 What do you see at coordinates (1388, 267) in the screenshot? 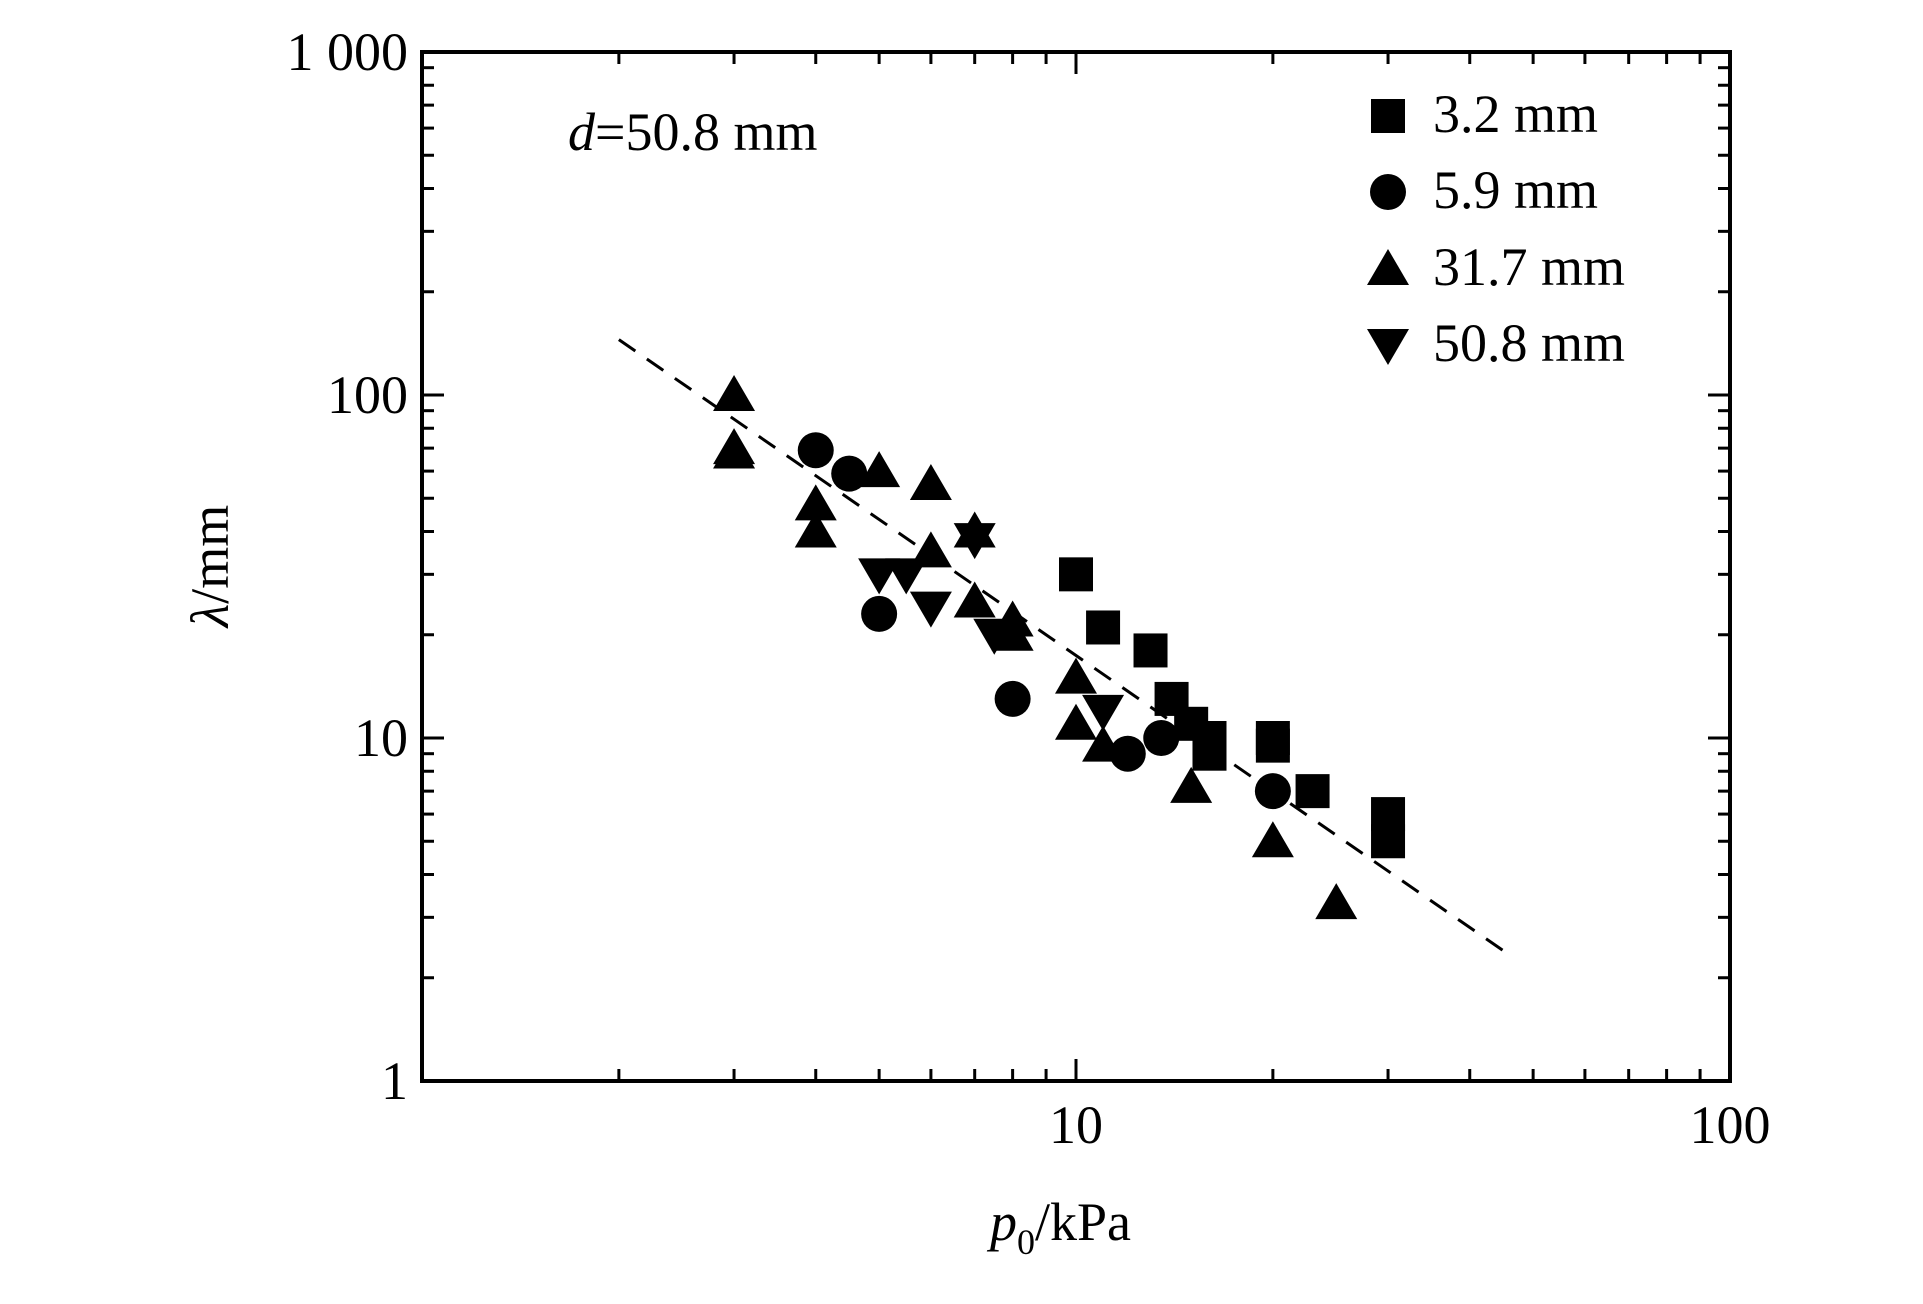
I see `legend-marker-triangle-up` at bounding box center [1388, 267].